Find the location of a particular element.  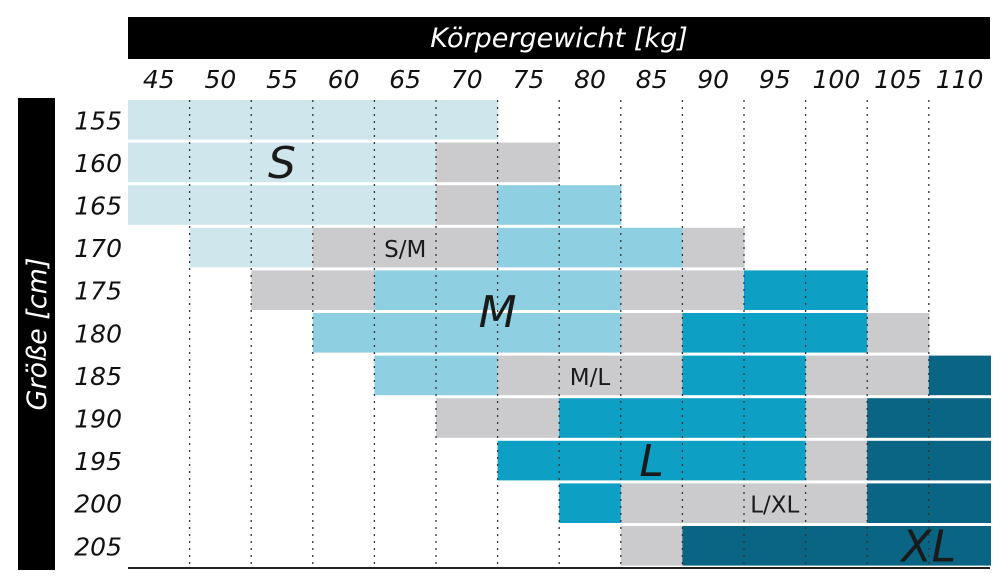

size-region-label: L is located at coordinates (651, 461).